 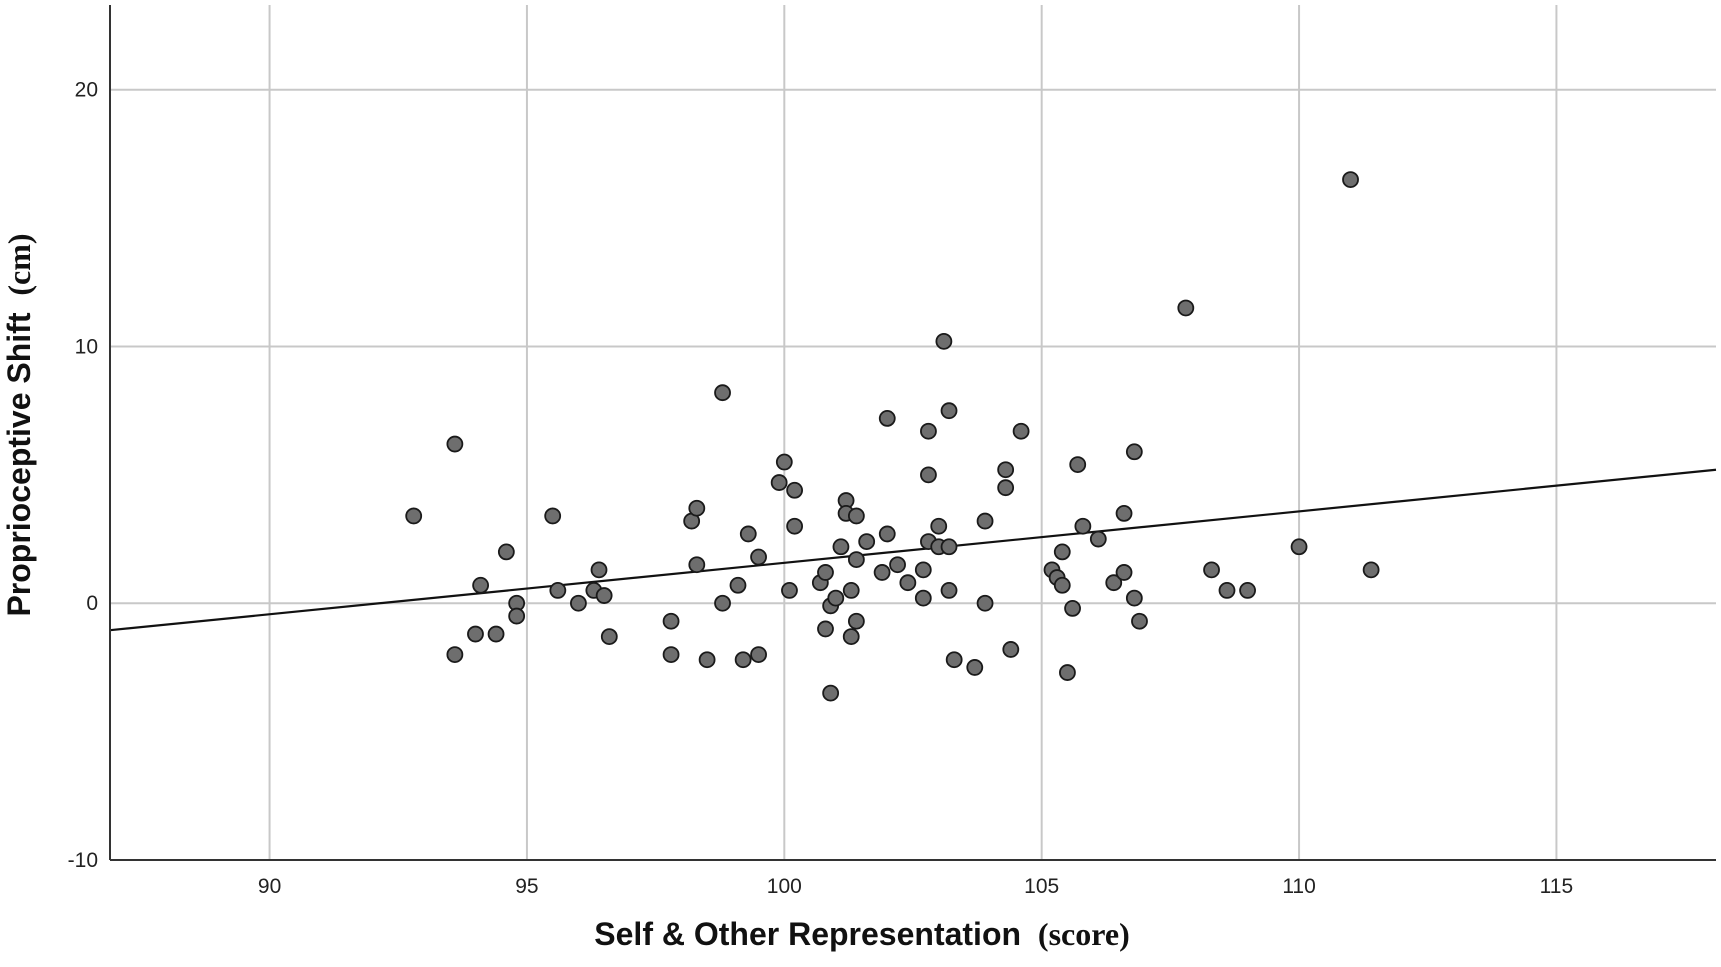 I want to click on x-tick-label: 95, so click(x=526, y=886).